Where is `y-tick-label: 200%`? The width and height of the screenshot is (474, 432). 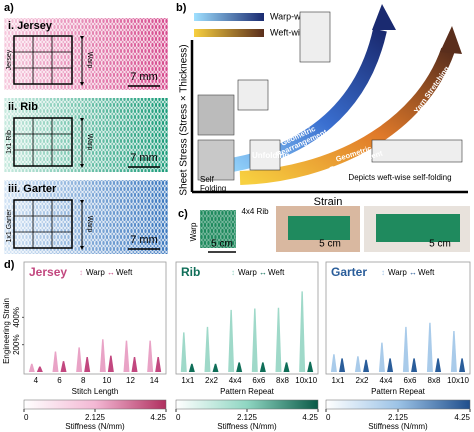 y-tick-label: 200% is located at coordinates (16, 344).